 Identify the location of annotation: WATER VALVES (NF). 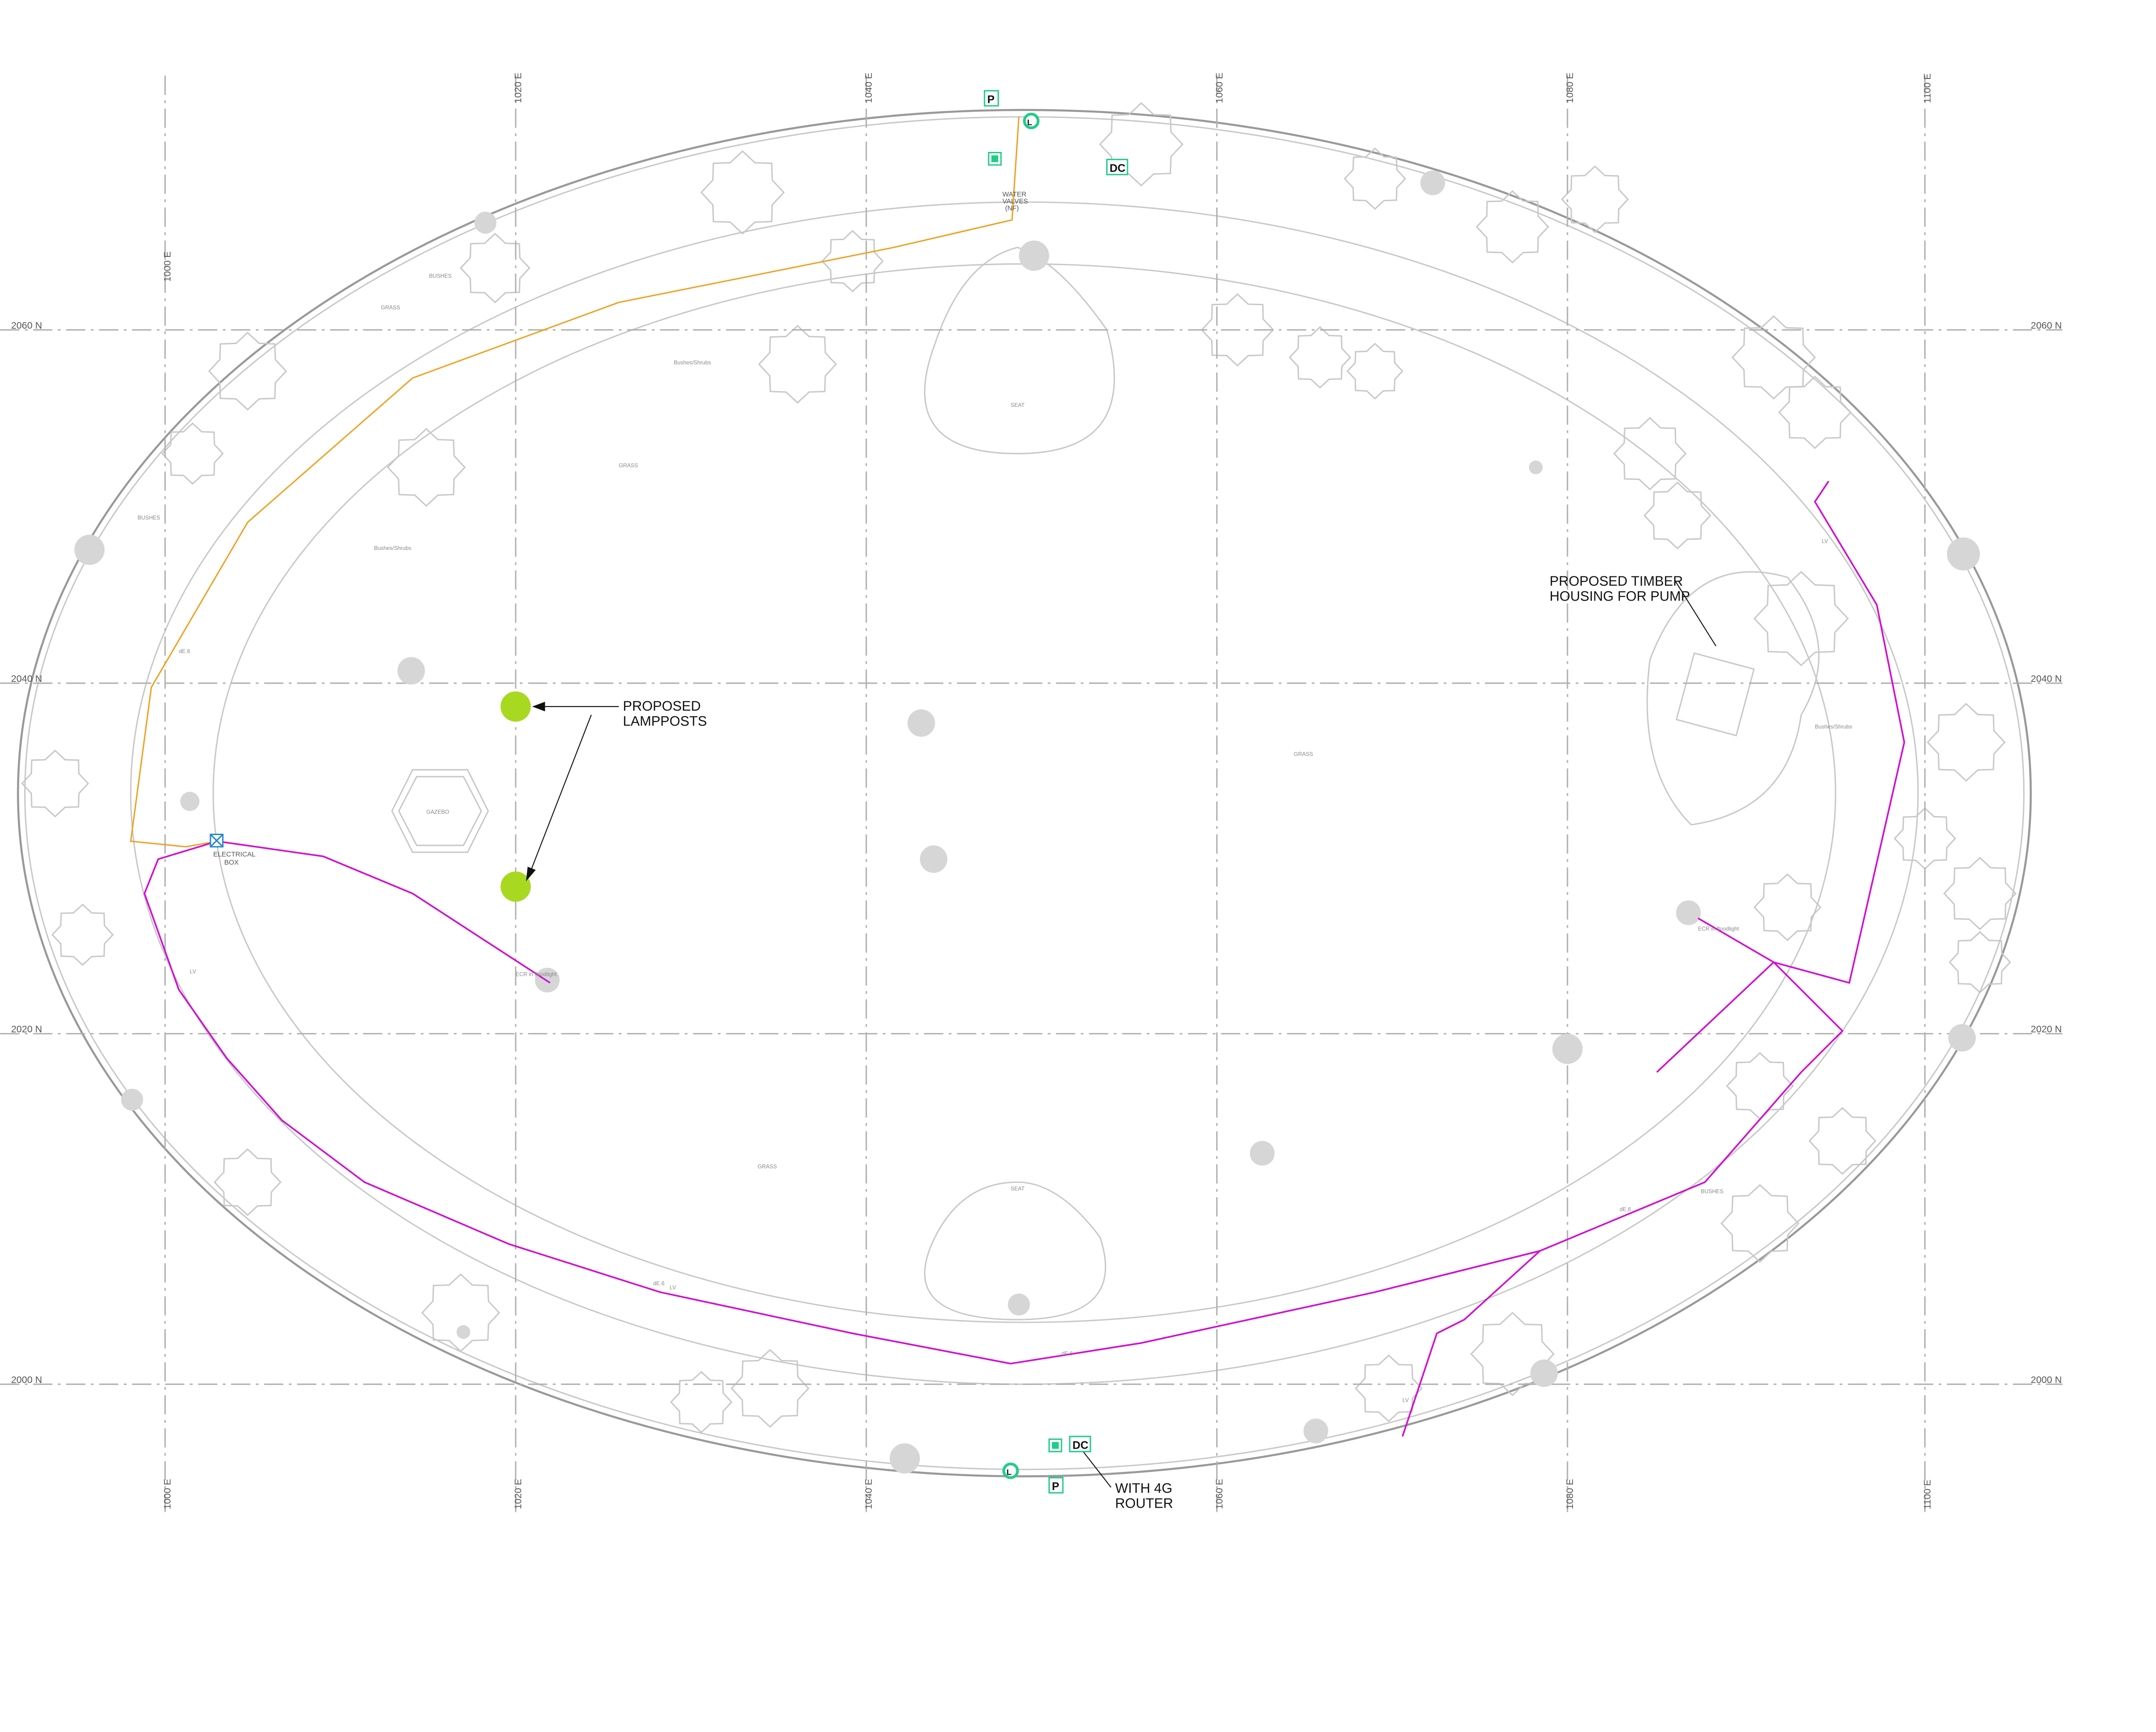
(1016, 201).